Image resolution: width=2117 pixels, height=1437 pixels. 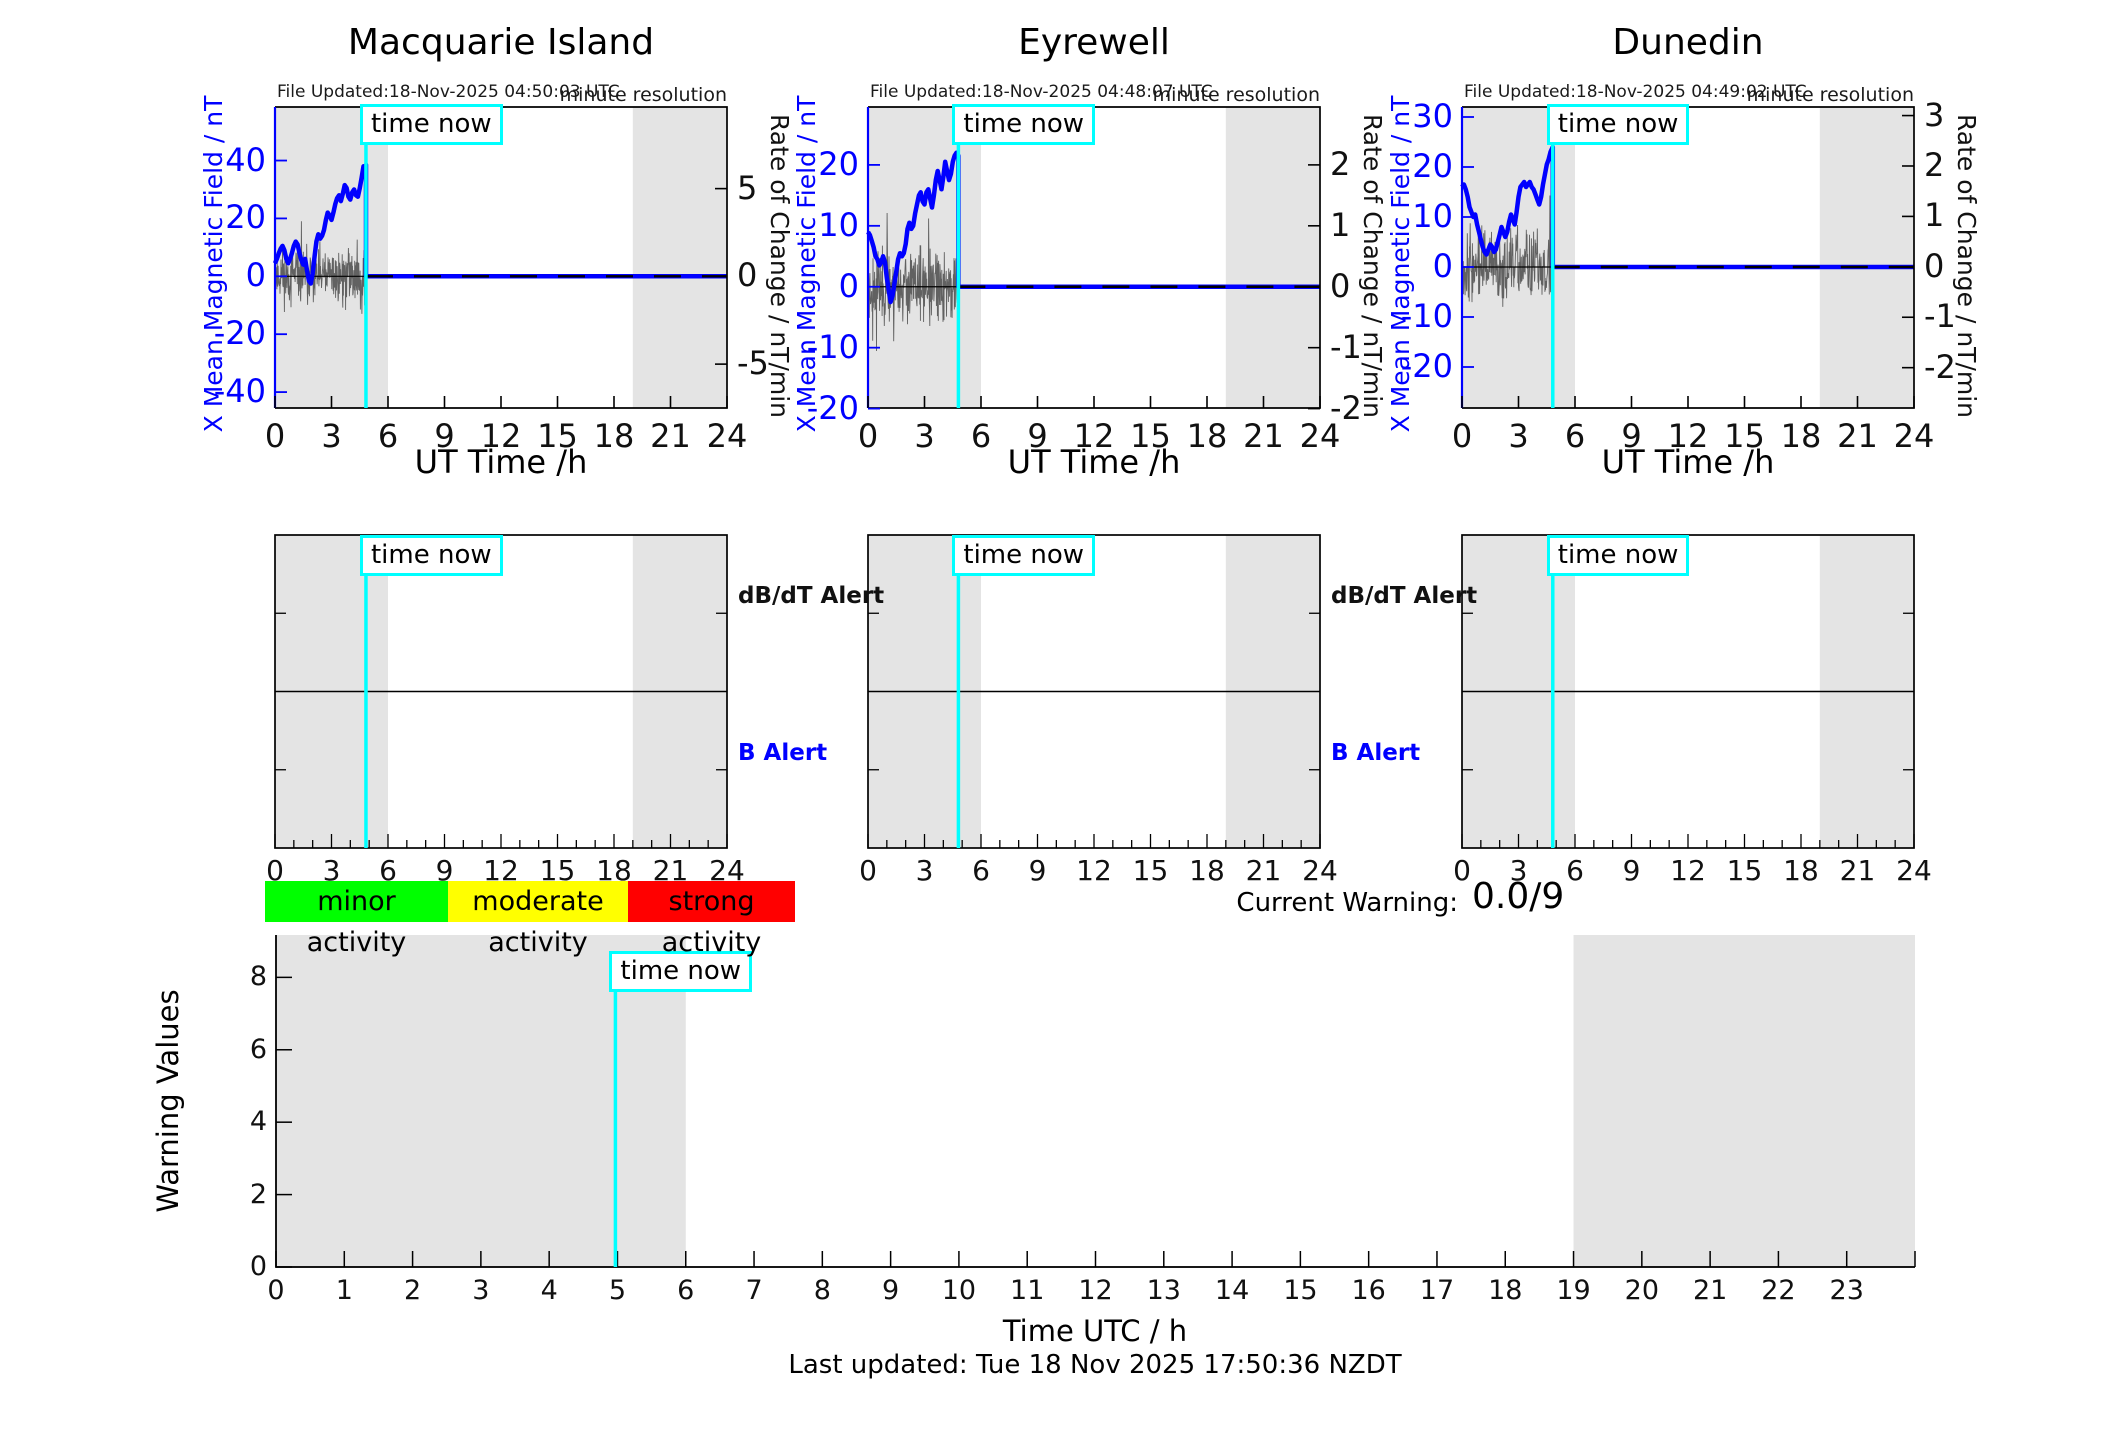 What do you see at coordinates (1940, 366) in the screenshot?
I see `y-tick-label-right: -2` at bounding box center [1940, 366].